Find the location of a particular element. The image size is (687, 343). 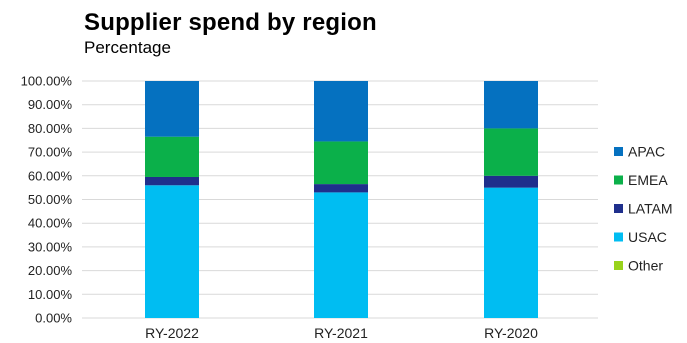

y-tick-label: 80.00% is located at coordinates (50, 128).